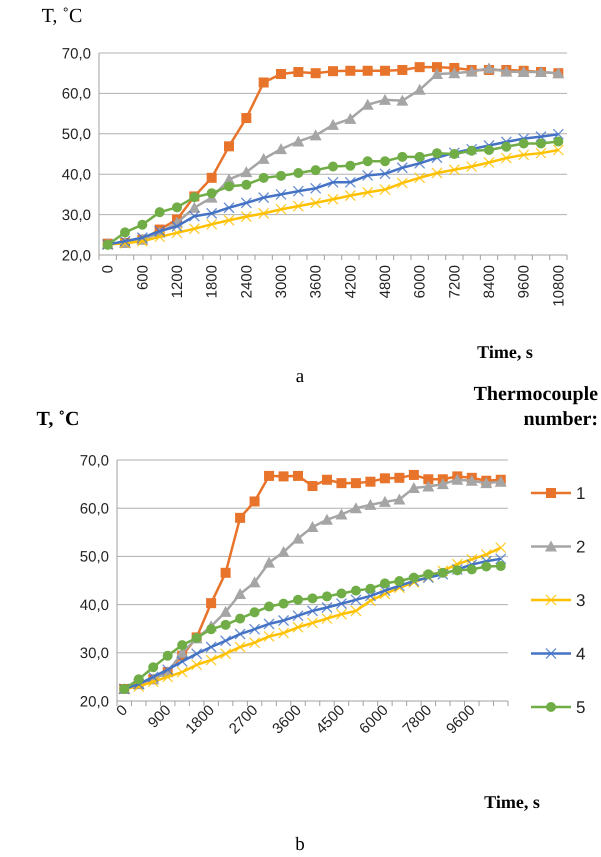  Describe the element at coordinates (300, 376) in the screenshot. I see `text: a` at that location.